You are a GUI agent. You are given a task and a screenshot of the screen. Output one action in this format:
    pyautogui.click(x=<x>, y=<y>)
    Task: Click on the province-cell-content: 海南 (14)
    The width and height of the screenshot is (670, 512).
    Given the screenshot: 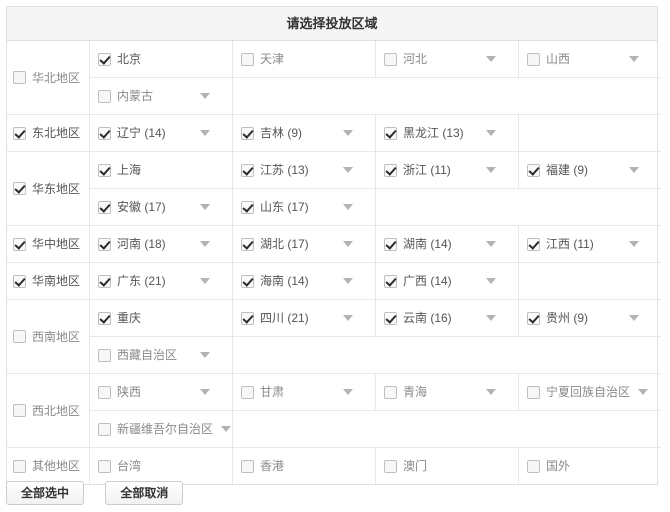 What is the action you would take?
    pyautogui.click(x=304, y=281)
    